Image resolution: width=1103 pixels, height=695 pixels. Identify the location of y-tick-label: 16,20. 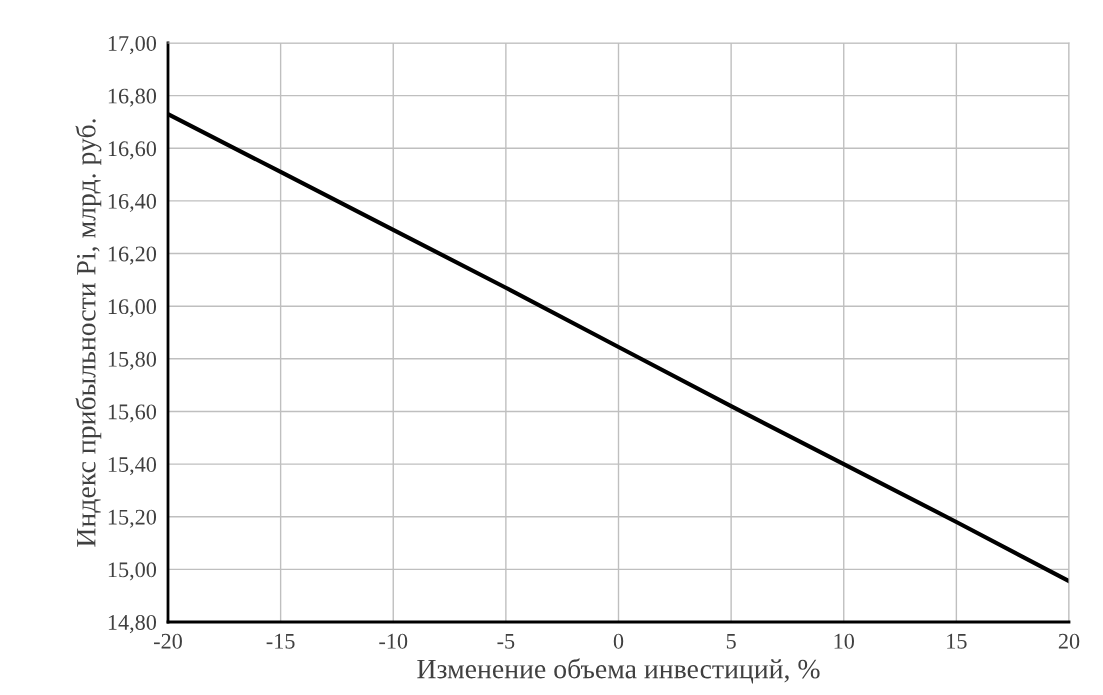
(132, 255).